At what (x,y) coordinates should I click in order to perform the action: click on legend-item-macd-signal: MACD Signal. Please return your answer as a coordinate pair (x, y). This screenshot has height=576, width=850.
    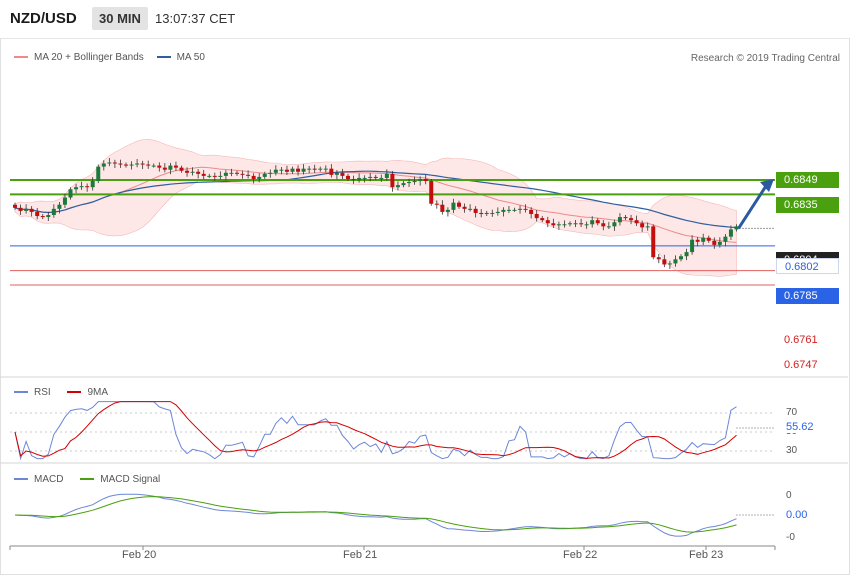
    Looking at the image, I should click on (120, 479).